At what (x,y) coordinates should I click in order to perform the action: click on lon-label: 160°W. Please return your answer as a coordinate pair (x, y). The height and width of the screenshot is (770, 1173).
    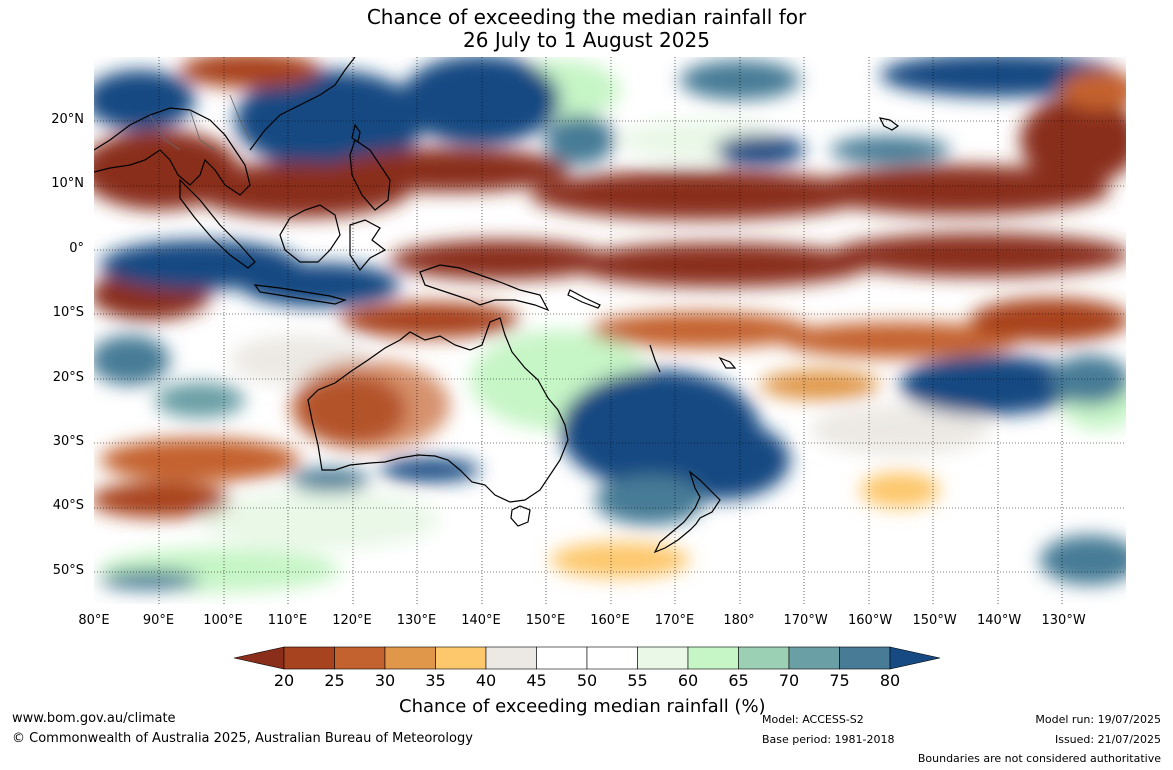
    Looking at the image, I should click on (870, 620).